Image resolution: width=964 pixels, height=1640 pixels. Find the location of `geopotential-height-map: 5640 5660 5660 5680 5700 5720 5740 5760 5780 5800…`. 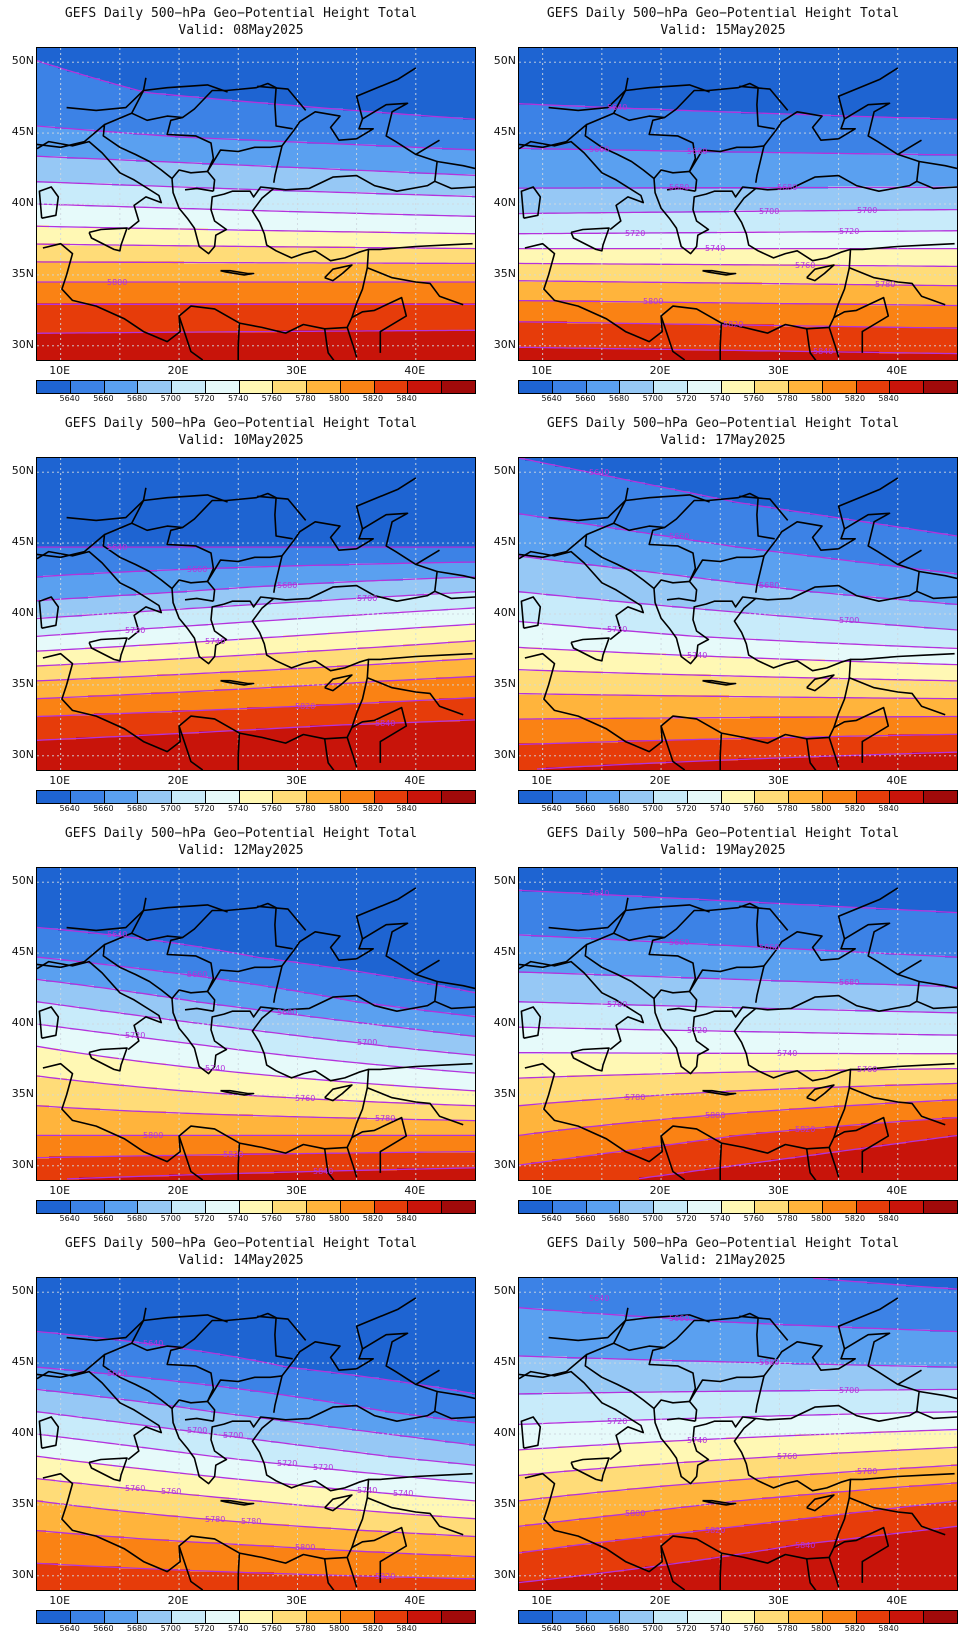

geopotential-height-map: 5640 5660 5660 5680 5700 5720 5740 5760 5780 5800… is located at coordinates (738, 1024).